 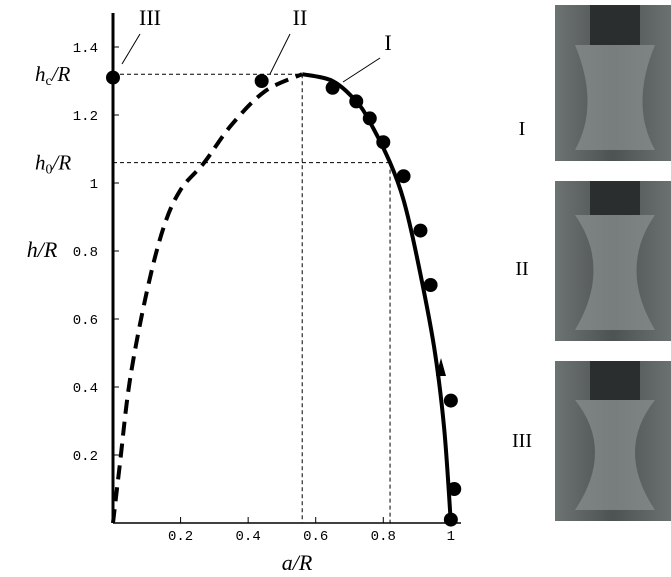 I want to click on photo-label: I, so click(x=522, y=129).